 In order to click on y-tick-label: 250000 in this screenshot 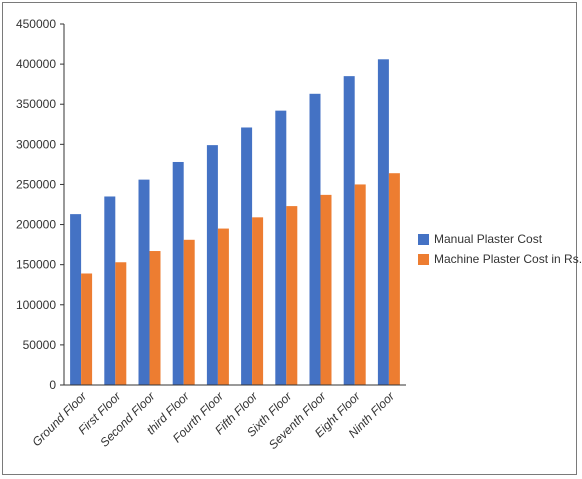, I will do `click(36, 184)`.